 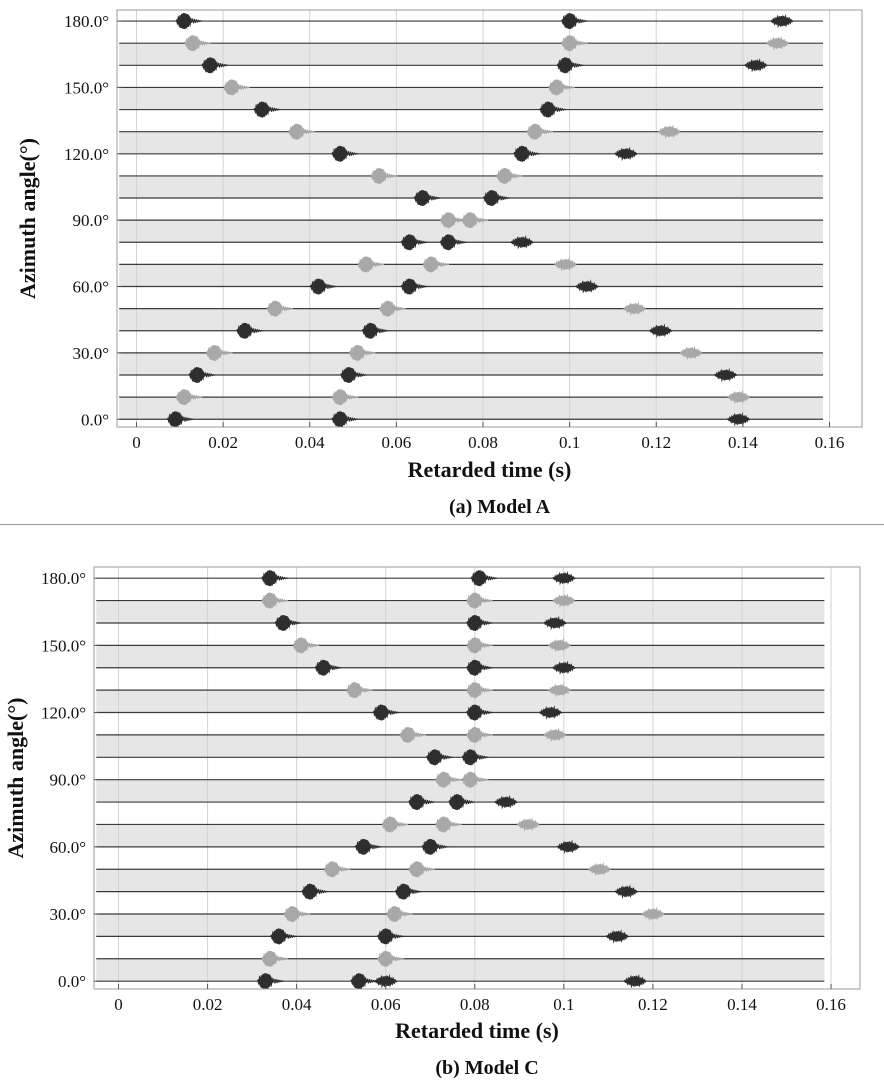 What do you see at coordinates (63, 713) in the screenshot?
I see `chart1-ytick-label: 120.0°` at bounding box center [63, 713].